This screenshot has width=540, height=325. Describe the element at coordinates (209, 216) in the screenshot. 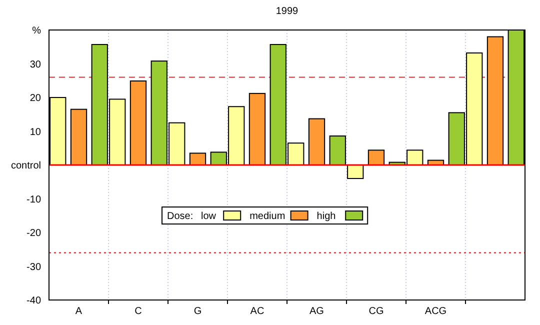

I see `legend-label: low` at that location.